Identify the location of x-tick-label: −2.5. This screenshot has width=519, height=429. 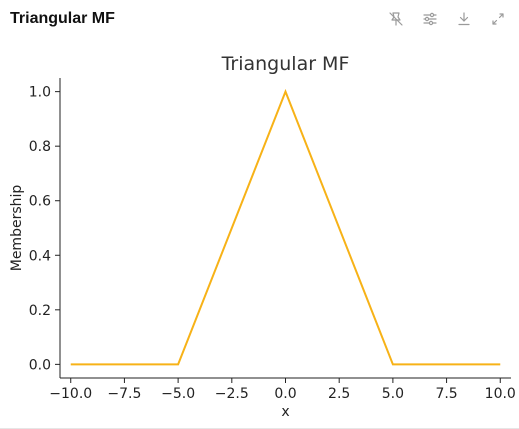
(232, 394).